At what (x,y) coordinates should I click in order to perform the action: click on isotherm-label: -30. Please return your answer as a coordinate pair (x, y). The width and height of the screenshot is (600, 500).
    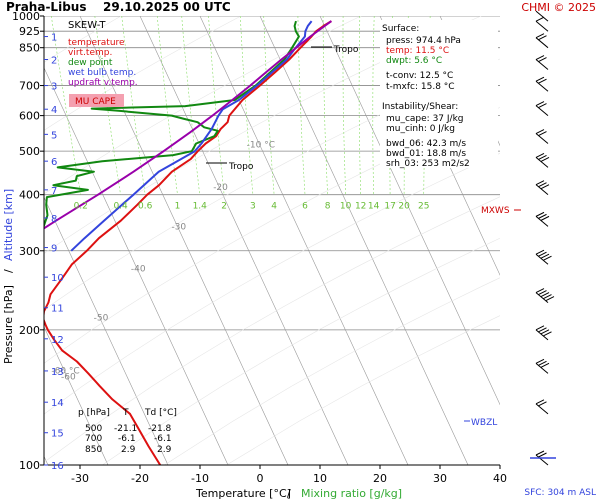
    Looking at the image, I should click on (178, 227).